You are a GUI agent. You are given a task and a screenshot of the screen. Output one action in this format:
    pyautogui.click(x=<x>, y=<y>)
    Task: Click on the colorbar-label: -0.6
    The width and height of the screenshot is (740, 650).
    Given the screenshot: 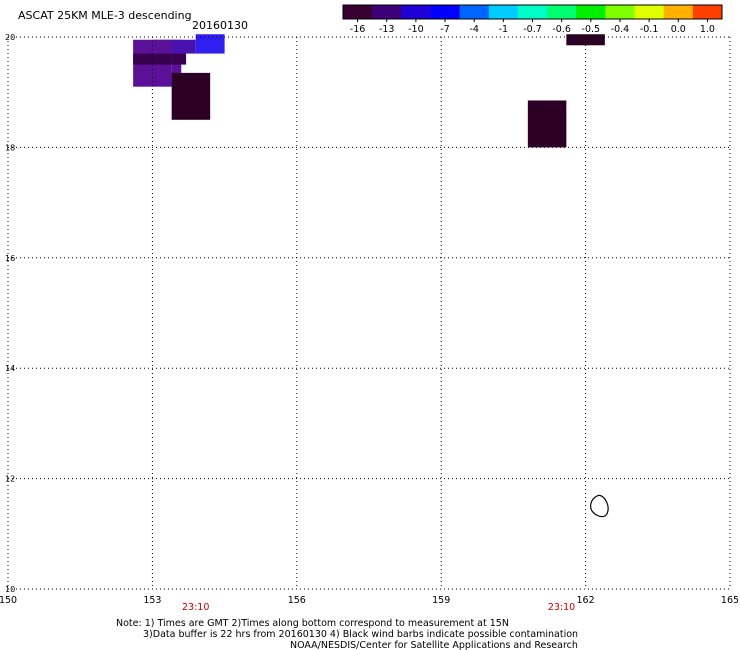 What is the action you would take?
    pyautogui.click(x=561, y=29)
    